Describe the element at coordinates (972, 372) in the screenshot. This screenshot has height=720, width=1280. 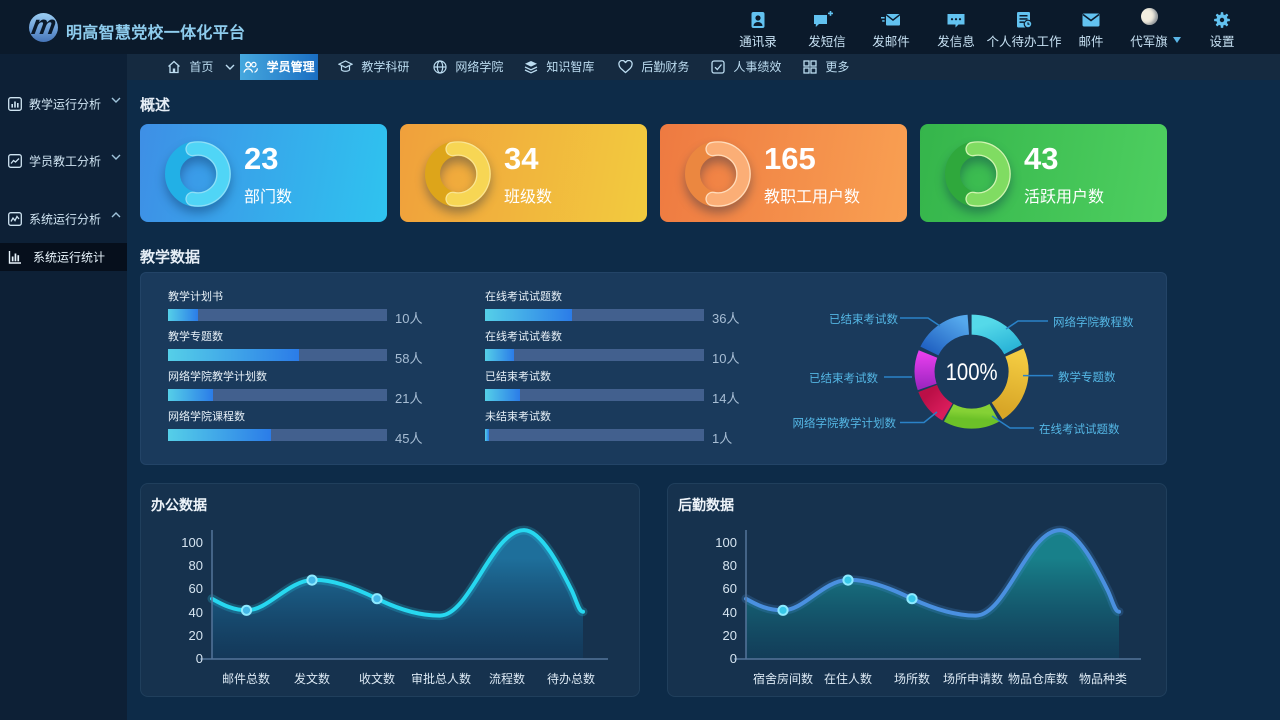
I see `svg-text: 100%` at that location.